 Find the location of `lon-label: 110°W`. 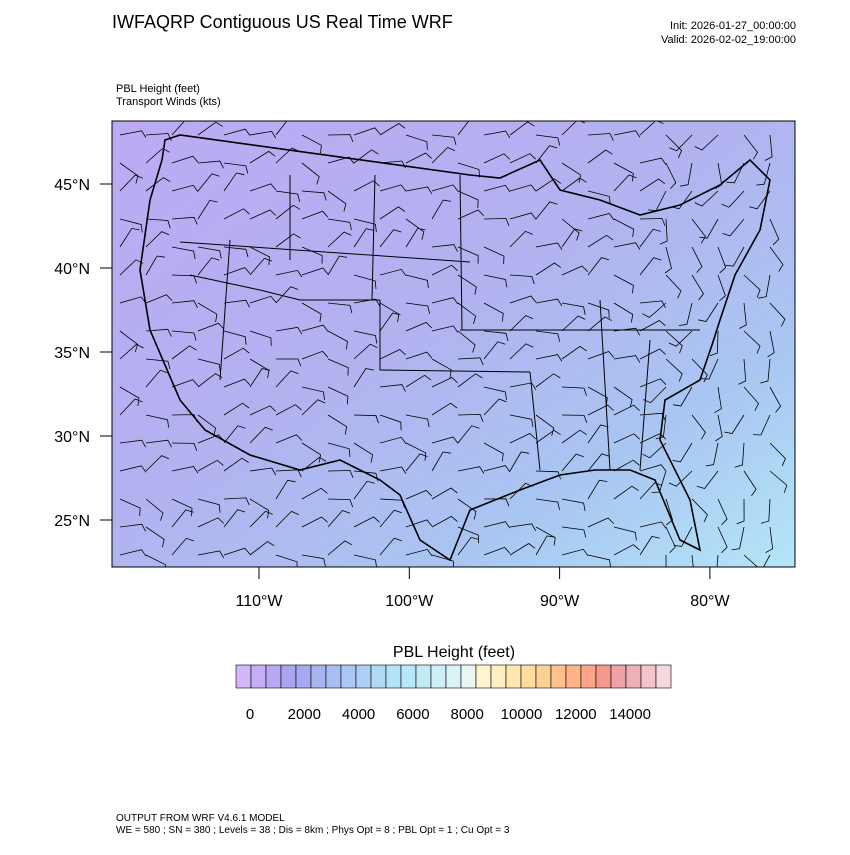

lon-label: 110°W is located at coordinates (259, 601).